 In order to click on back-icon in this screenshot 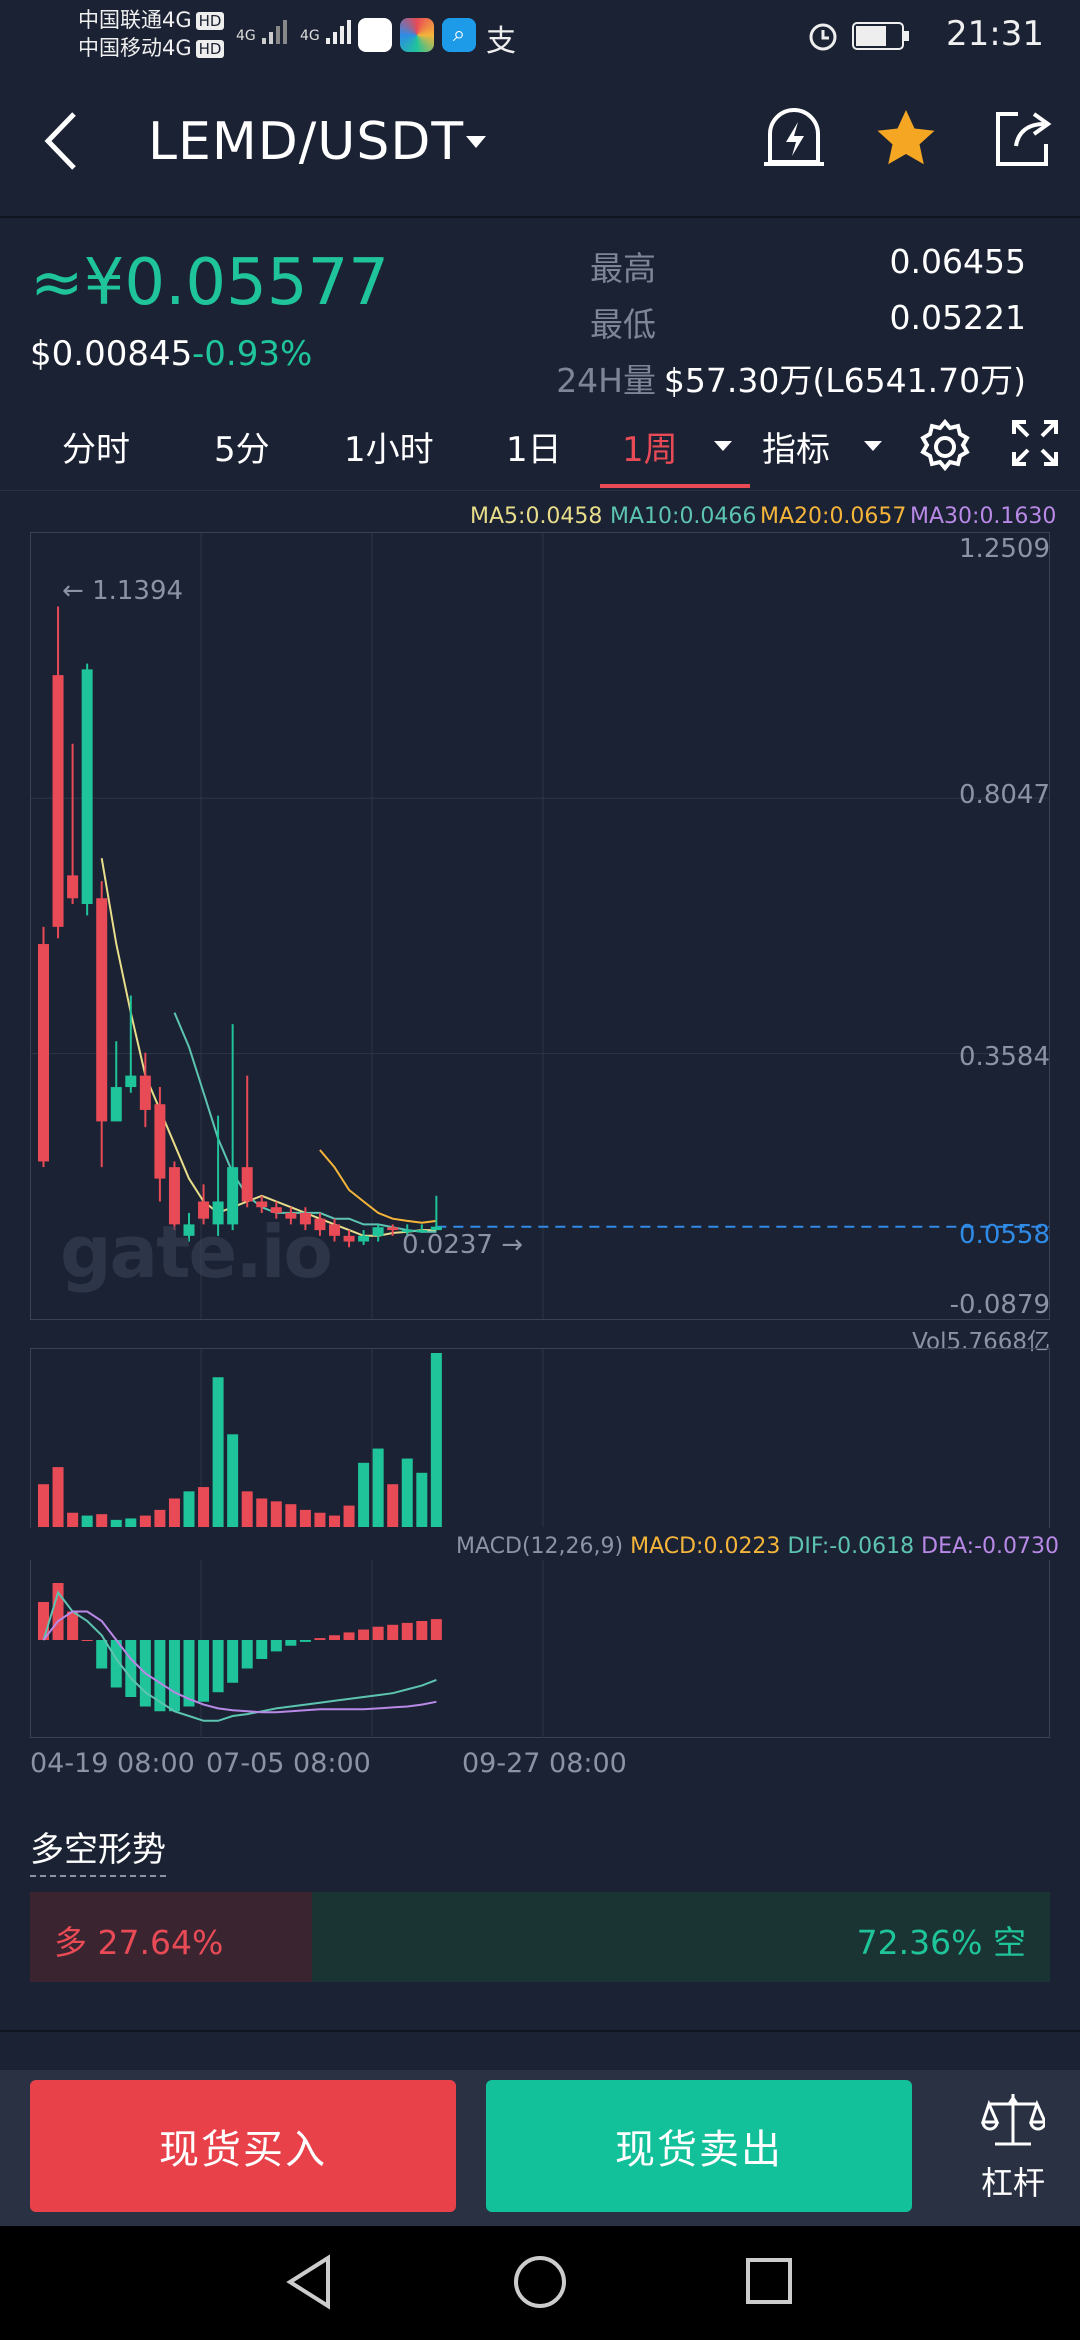, I will do `click(60, 143)`.